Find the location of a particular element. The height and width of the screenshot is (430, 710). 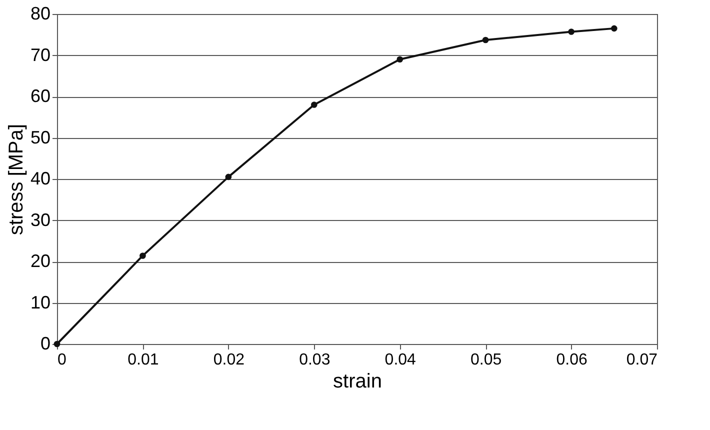

x-tick-label: 0.05 is located at coordinates (486, 360).